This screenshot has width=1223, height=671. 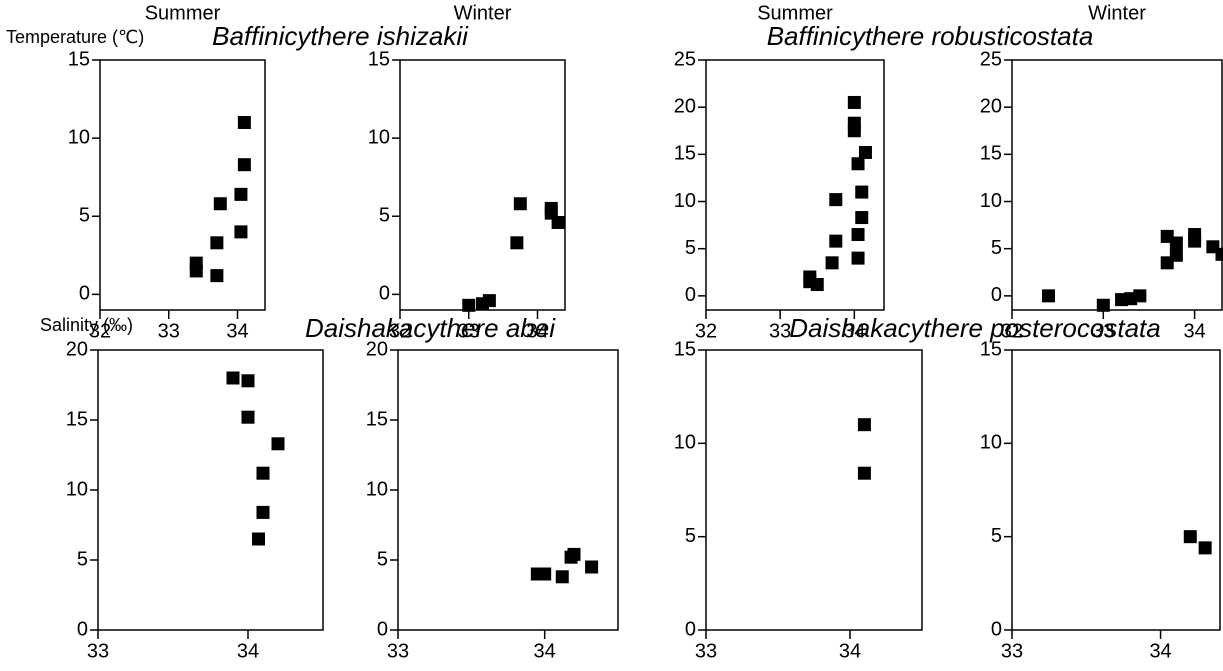 What do you see at coordinates (75, 37) in the screenshot?
I see `y-axis-label: Temperature (℃)` at bounding box center [75, 37].